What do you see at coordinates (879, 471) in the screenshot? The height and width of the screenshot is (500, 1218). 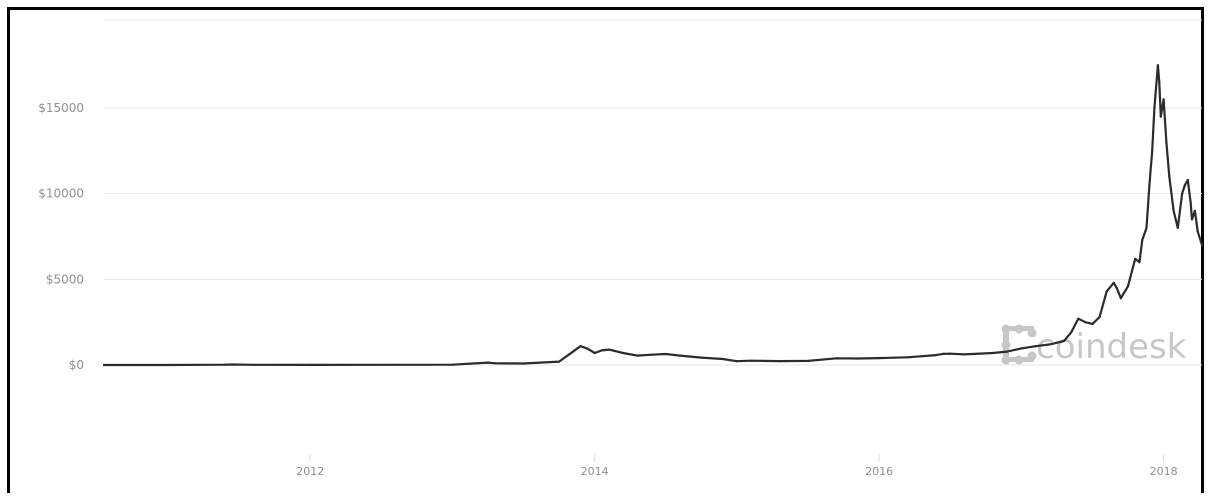 I see `x-tick-label: 2016` at bounding box center [879, 471].